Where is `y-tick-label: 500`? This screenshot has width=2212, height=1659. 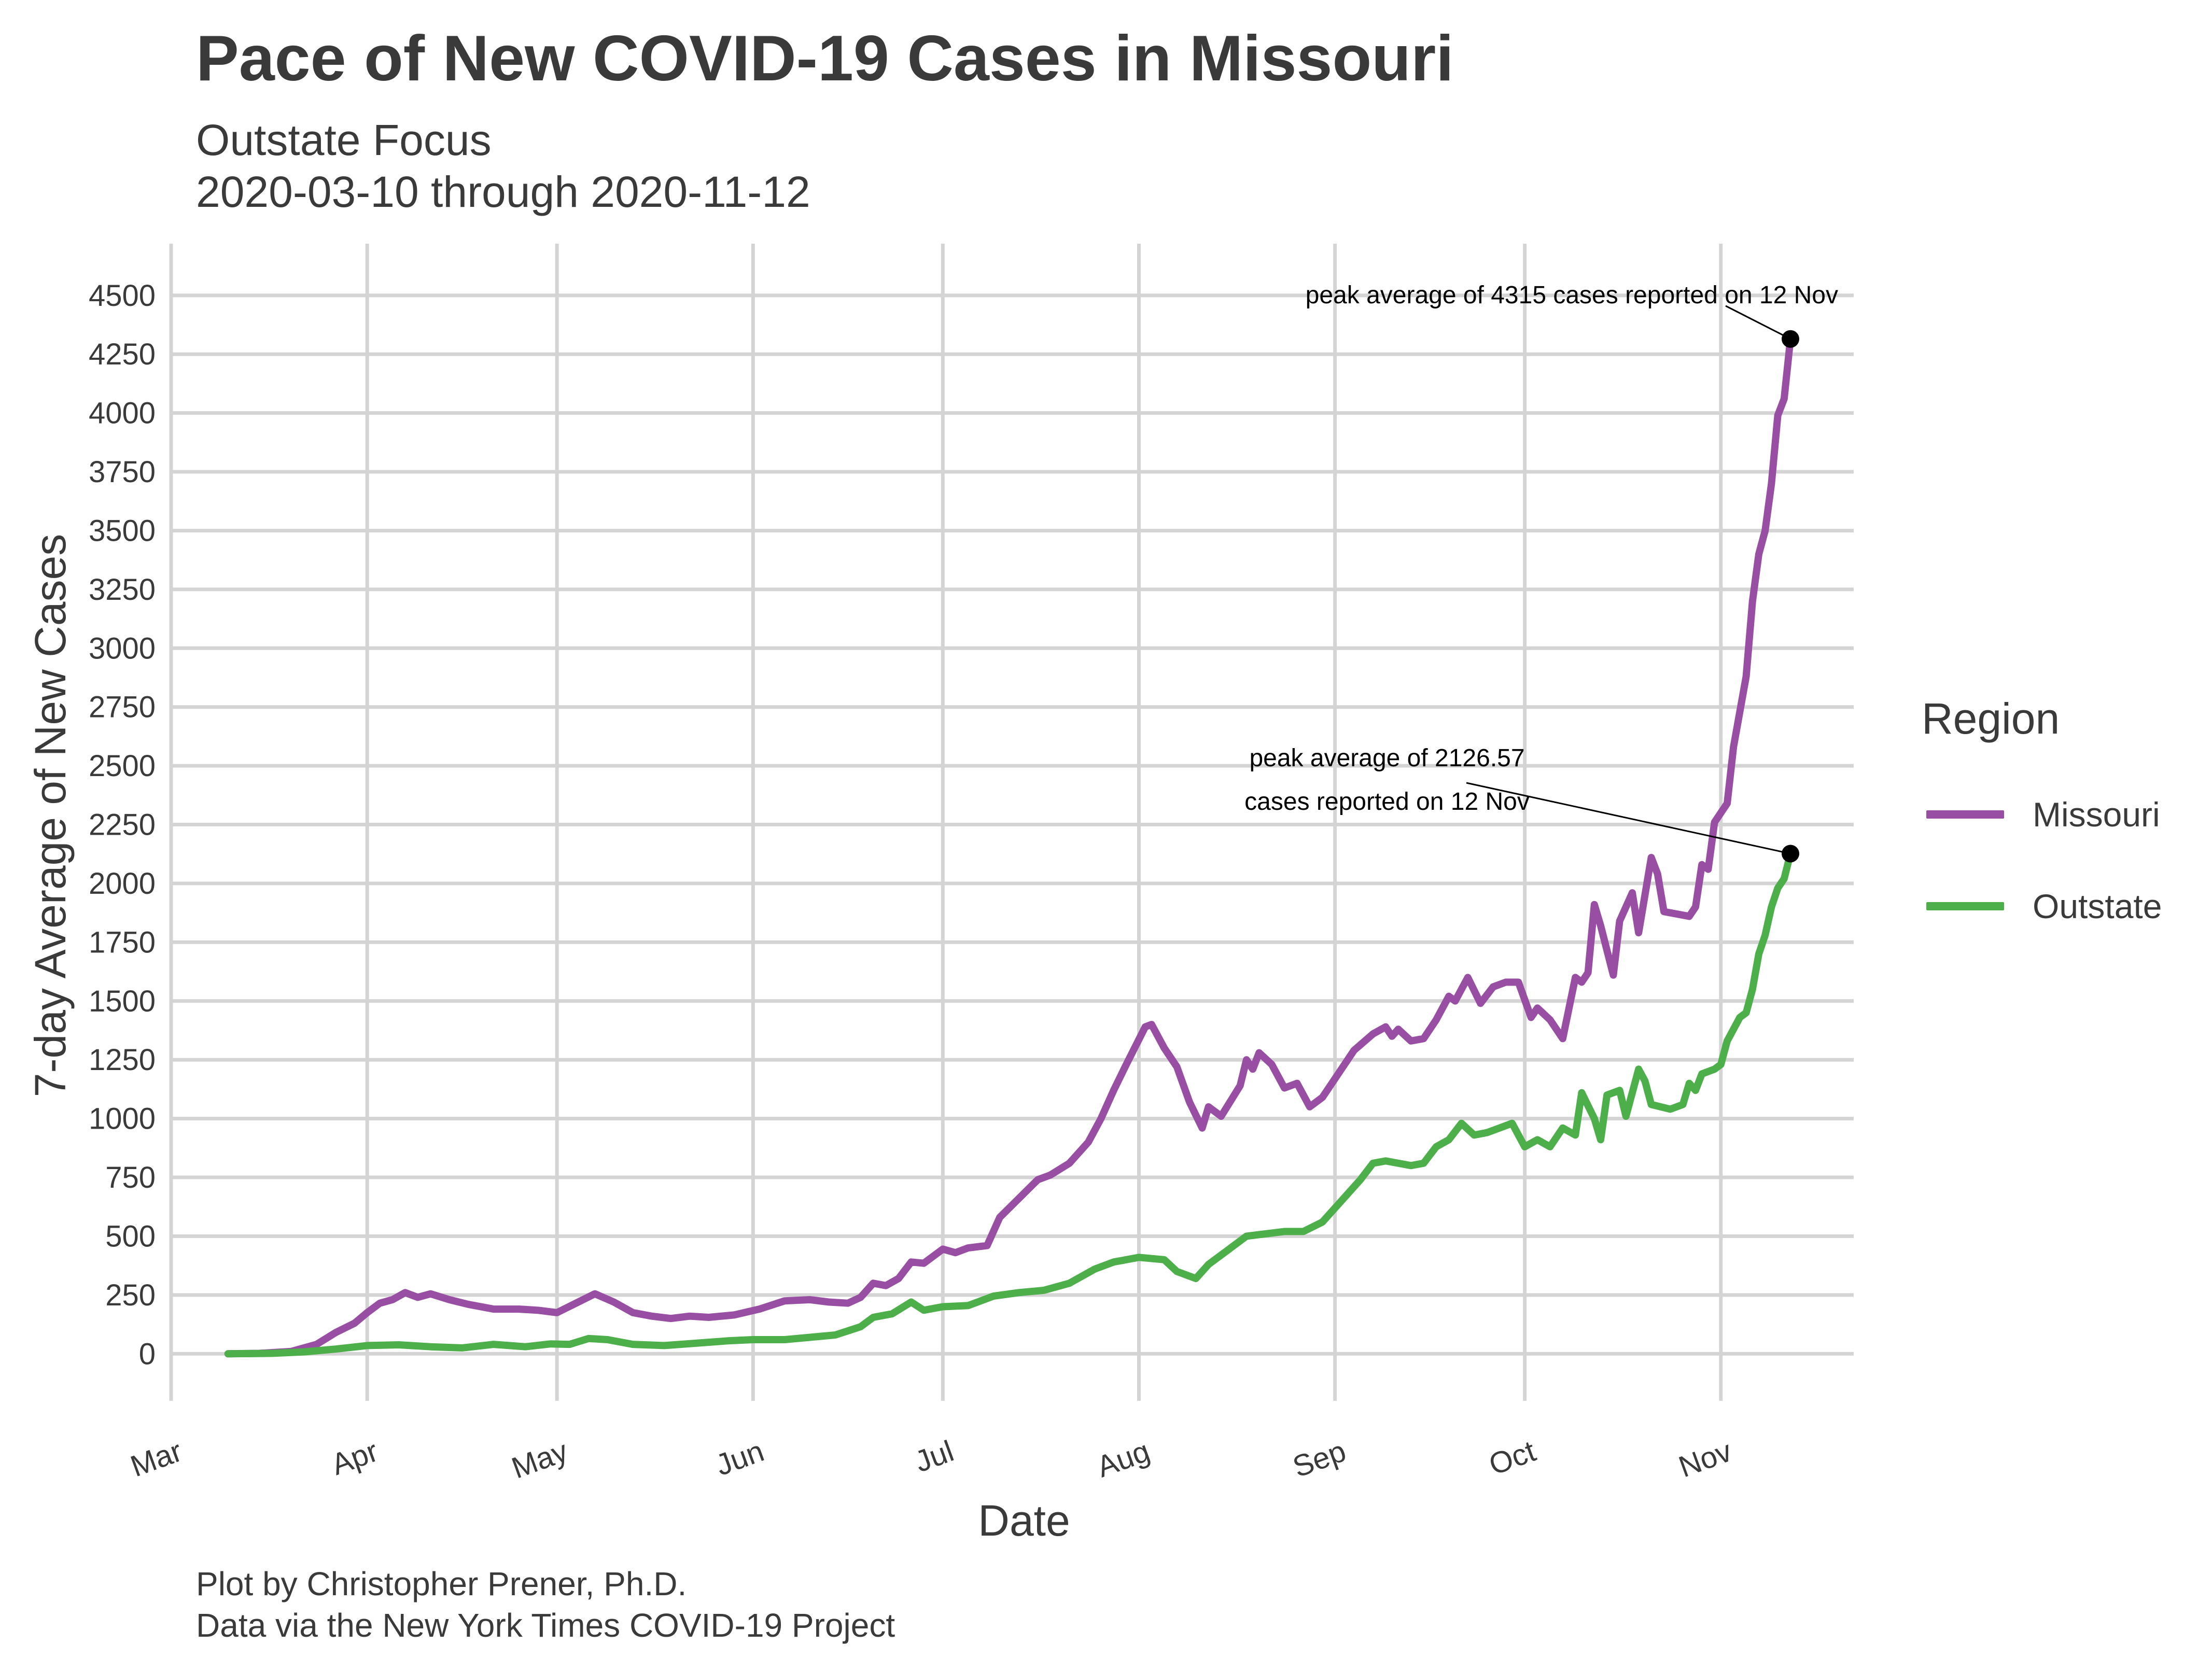 y-tick-label: 500 is located at coordinates (130, 1236).